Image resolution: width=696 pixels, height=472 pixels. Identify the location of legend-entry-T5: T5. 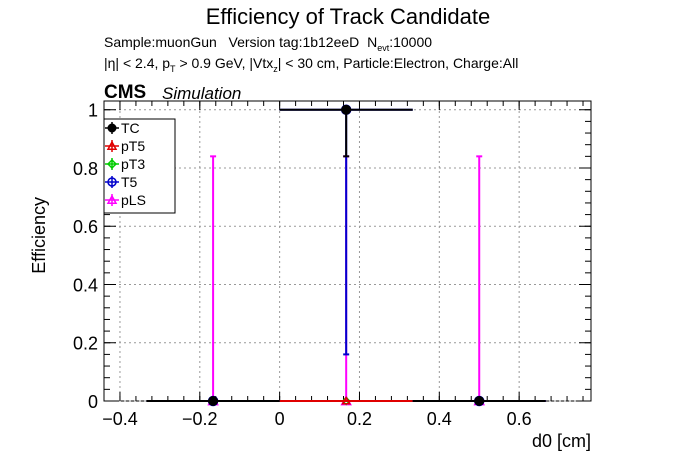
(121, 182).